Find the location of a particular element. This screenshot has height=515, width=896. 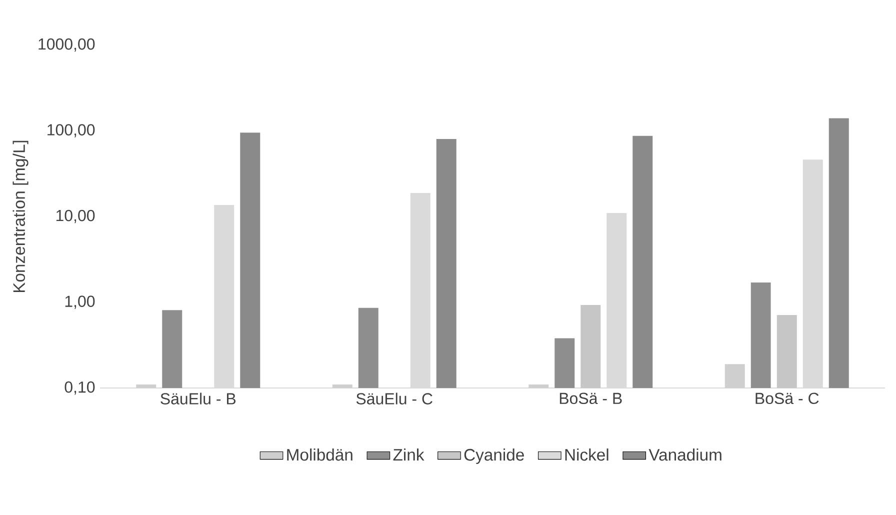

legend-label: Cyanide is located at coordinates (494, 456).